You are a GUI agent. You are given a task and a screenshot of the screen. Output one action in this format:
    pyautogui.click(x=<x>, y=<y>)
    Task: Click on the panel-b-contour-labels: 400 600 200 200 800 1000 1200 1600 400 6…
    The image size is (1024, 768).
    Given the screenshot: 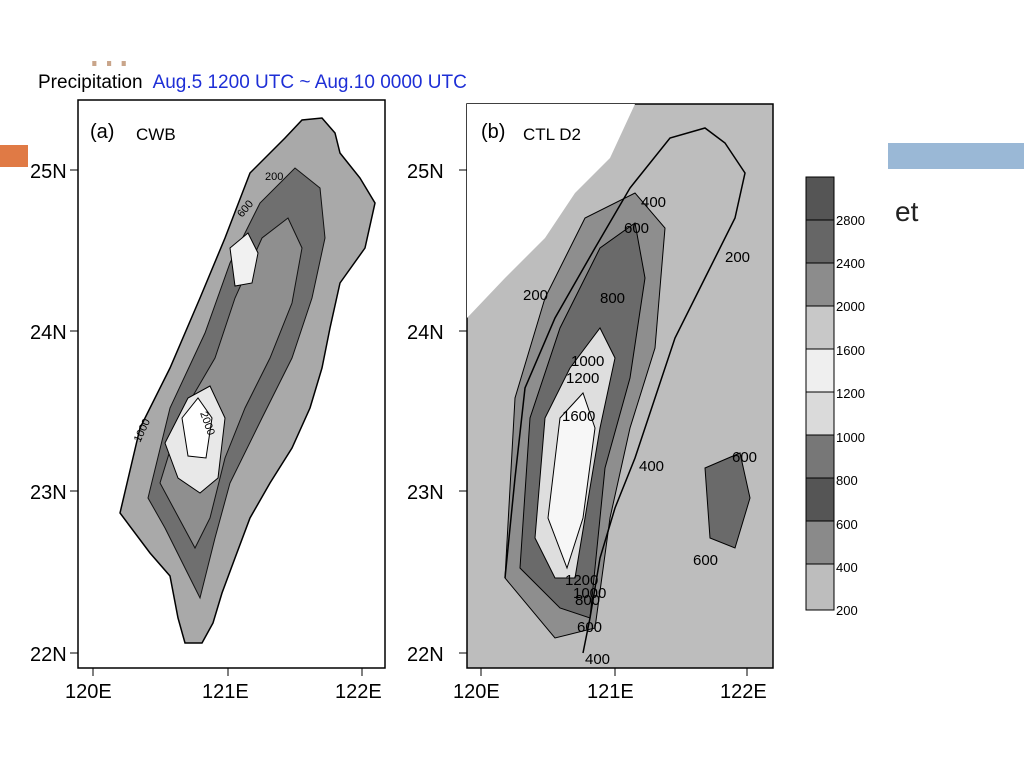 What is the action you would take?
    pyautogui.click(x=640, y=431)
    